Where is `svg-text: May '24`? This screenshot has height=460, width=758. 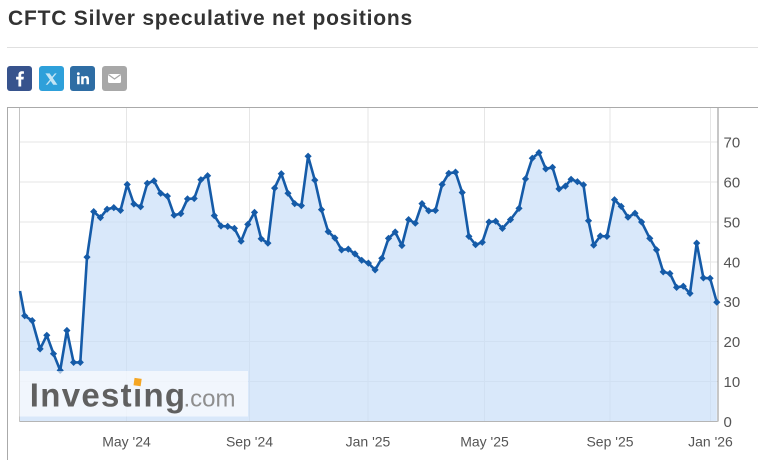 svg-text: May '24 is located at coordinates (126, 441).